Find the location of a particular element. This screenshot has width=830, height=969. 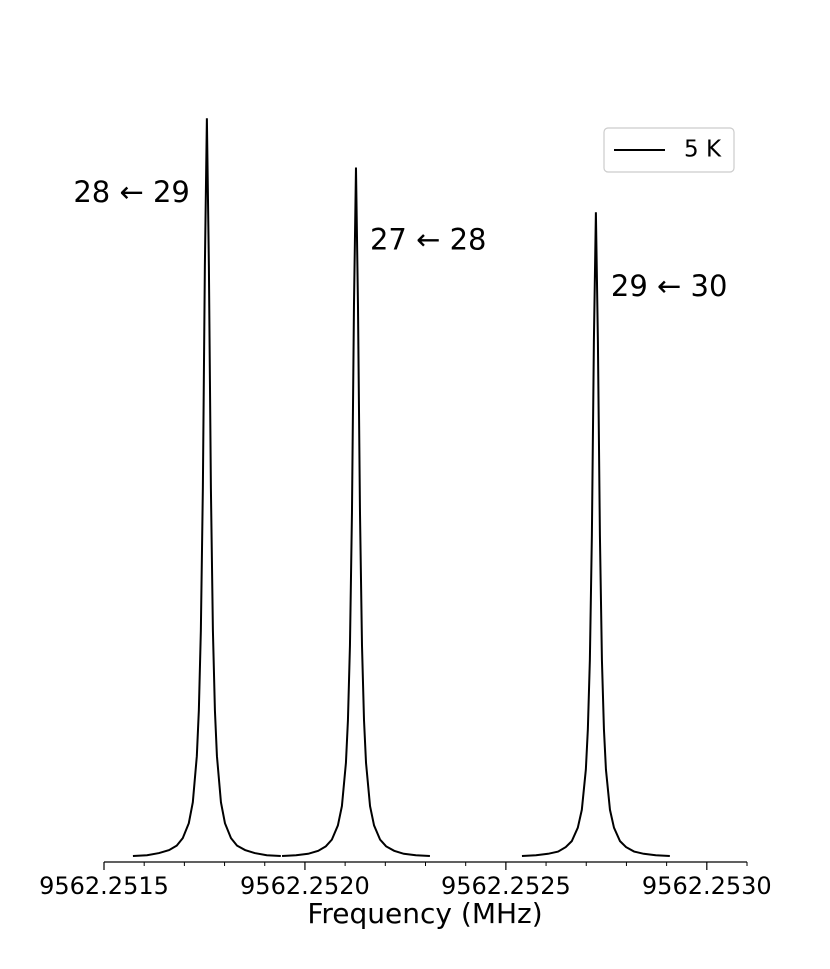

peak-annotation: 29 ← 30 is located at coordinates (669, 286).